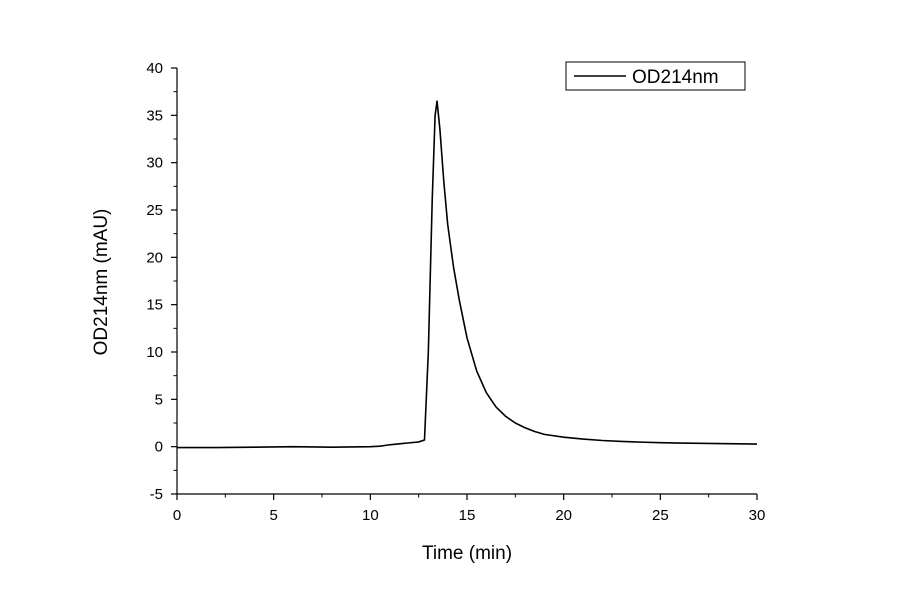 Image resolution: width=900 pixels, height=594 pixels. What do you see at coordinates (757, 515) in the screenshot?
I see `x-tick-label: 30` at bounding box center [757, 515].